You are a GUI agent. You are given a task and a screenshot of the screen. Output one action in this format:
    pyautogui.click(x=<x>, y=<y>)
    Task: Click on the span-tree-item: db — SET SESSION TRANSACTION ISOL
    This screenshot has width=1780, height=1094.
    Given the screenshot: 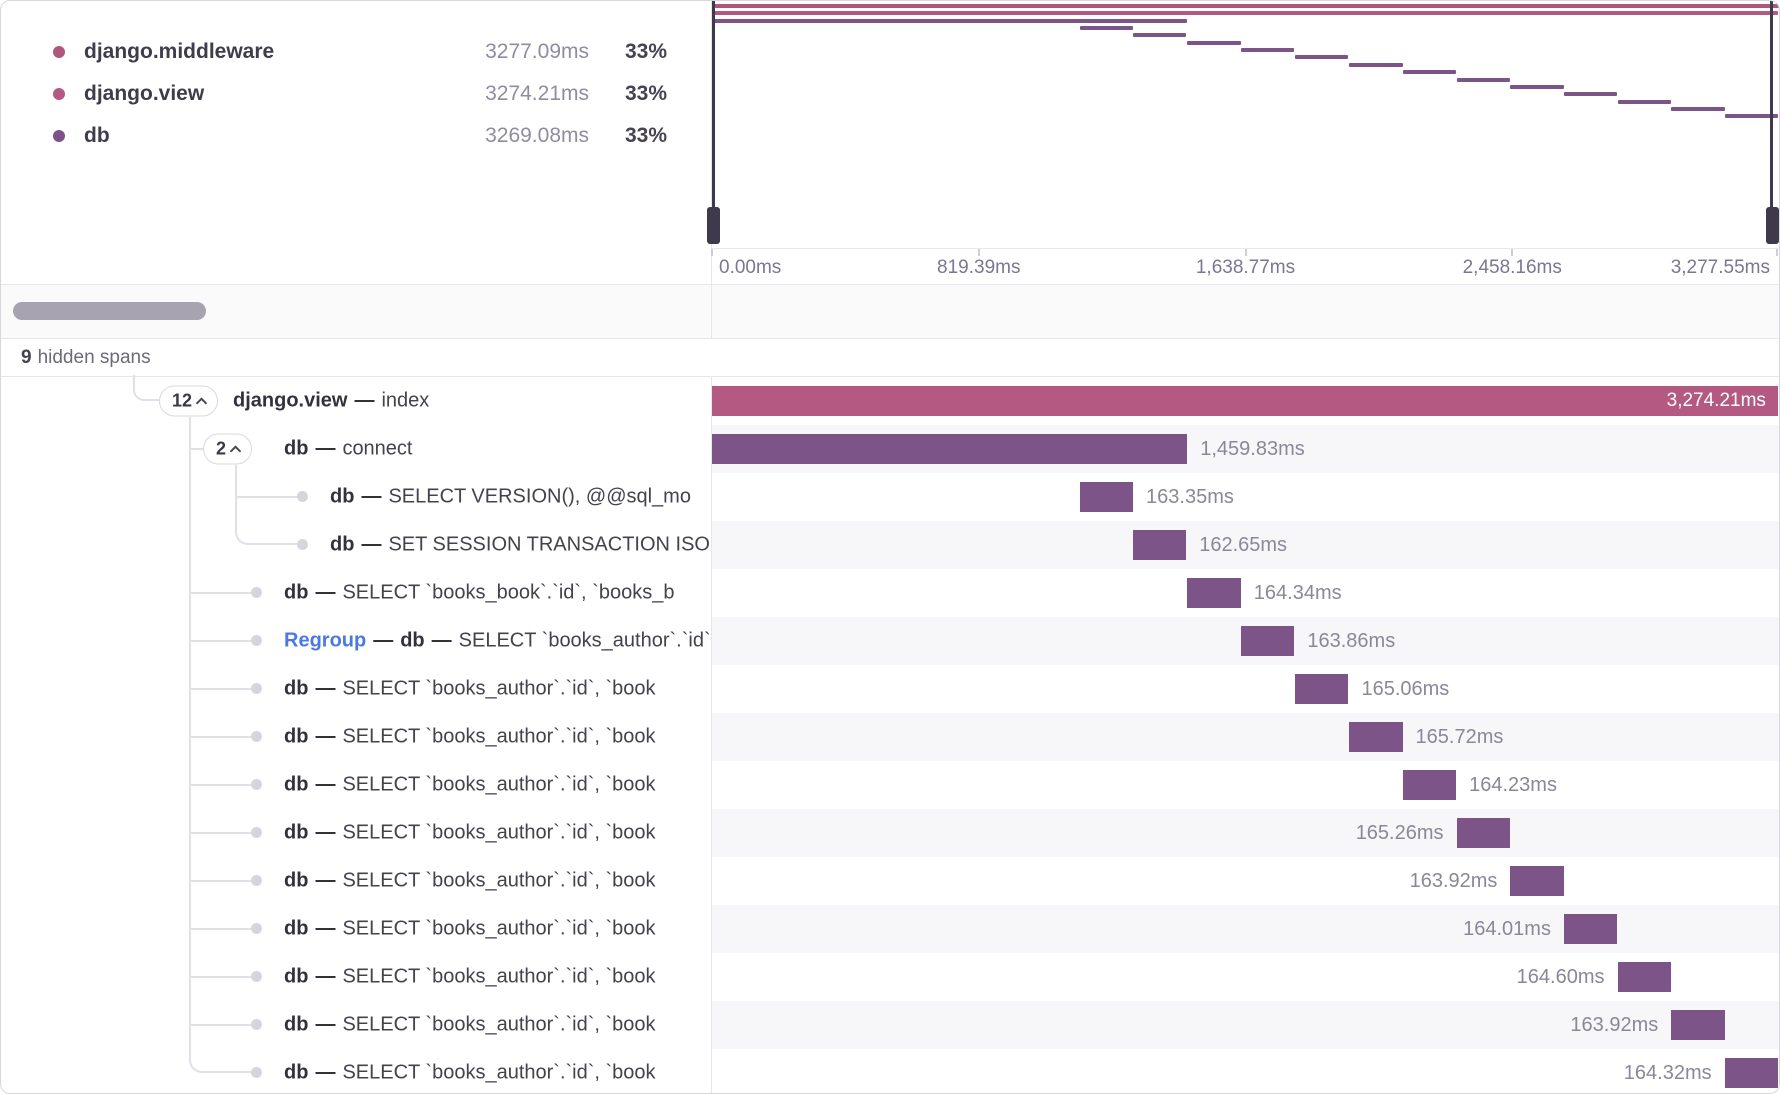 What is the action you would take?
    pyautogui.click(x=356, y=545)
    